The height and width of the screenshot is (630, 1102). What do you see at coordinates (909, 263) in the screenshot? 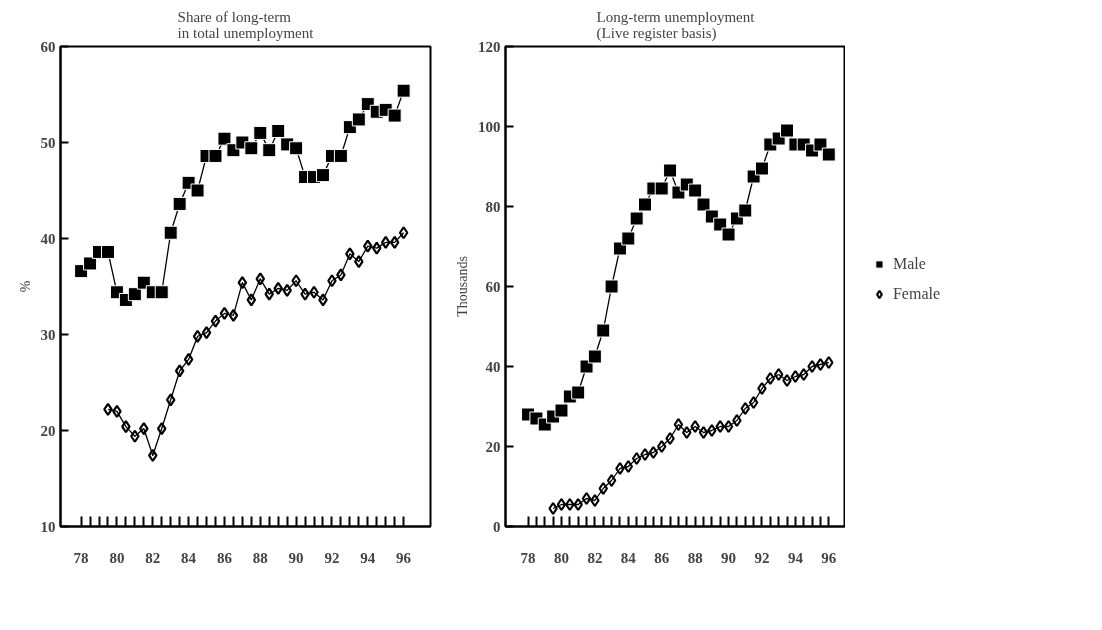
I see `legend-label: Male` at bounding box center [909, 263].